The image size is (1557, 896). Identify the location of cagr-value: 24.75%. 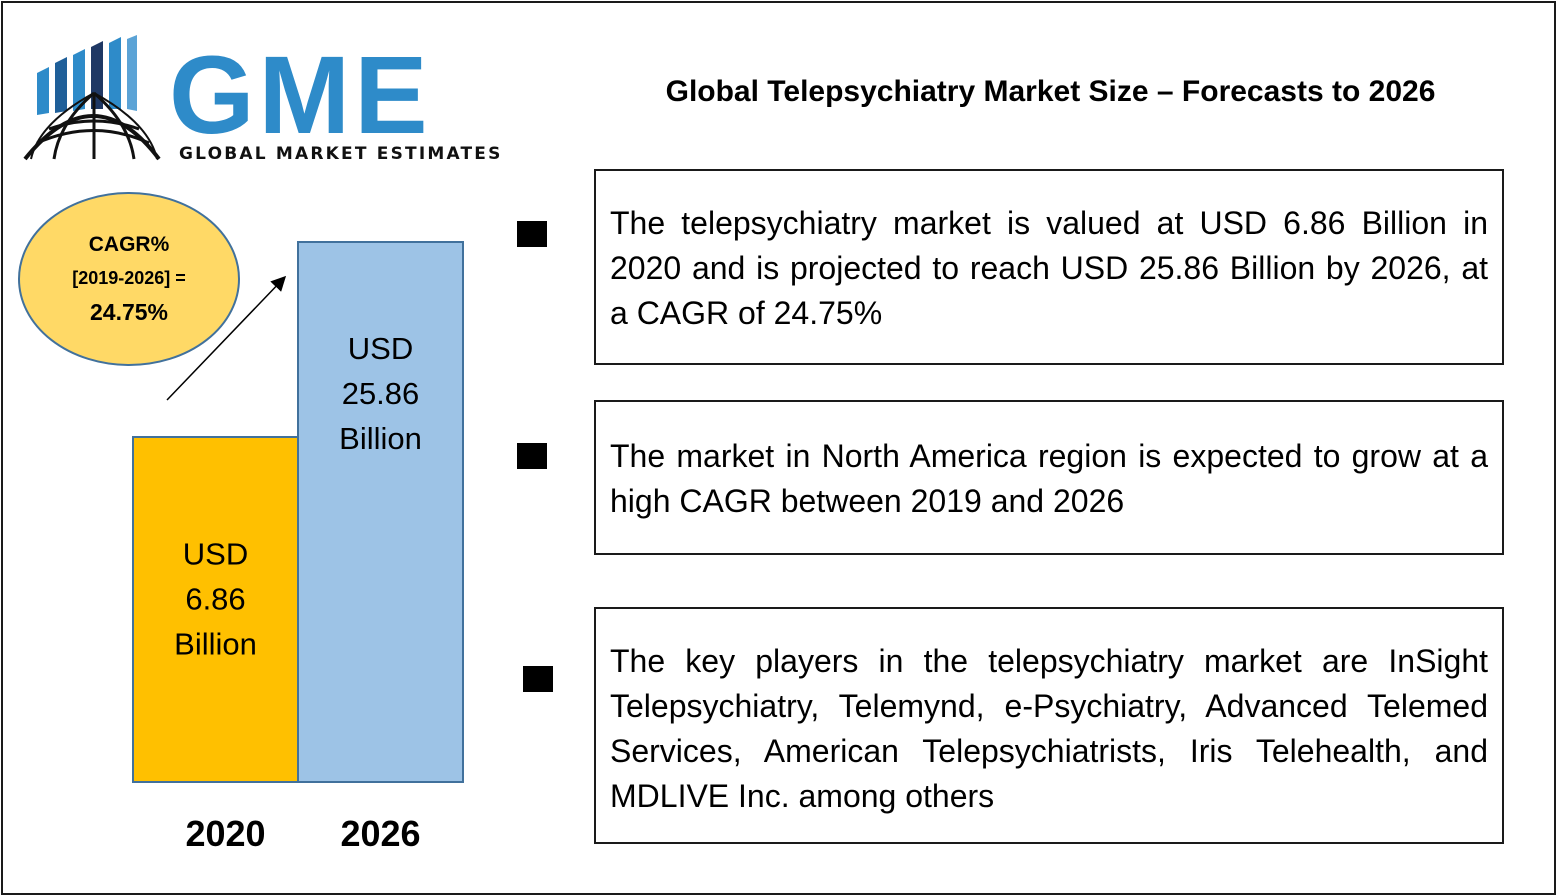
(129, 312).